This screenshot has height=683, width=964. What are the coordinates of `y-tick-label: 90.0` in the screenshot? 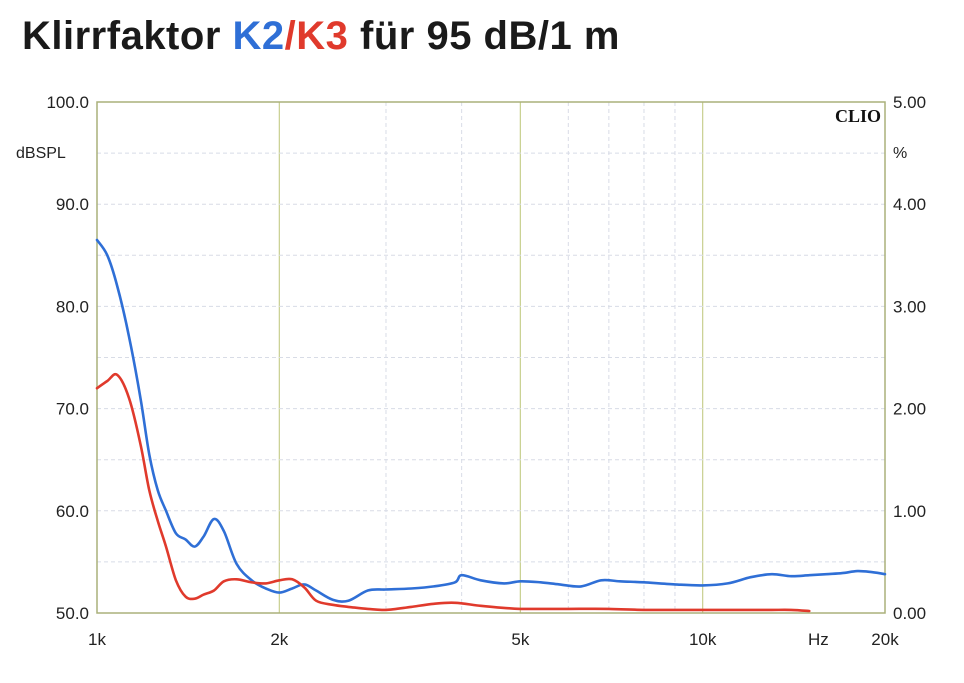 It's located at (72, 204).